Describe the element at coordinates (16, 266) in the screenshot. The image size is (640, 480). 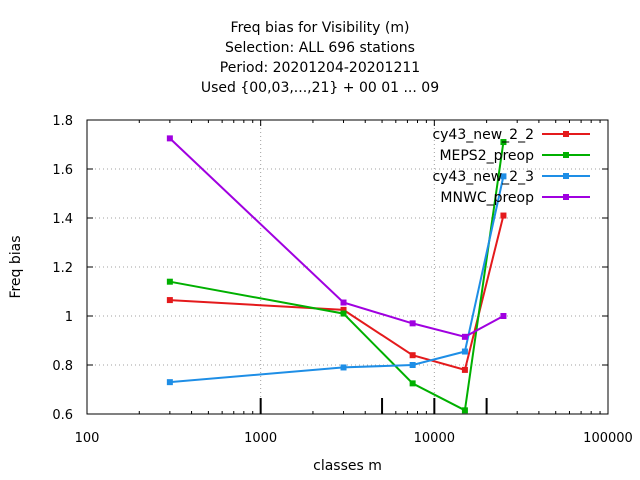
I see `y-axis-label: Freq bias` at that location.